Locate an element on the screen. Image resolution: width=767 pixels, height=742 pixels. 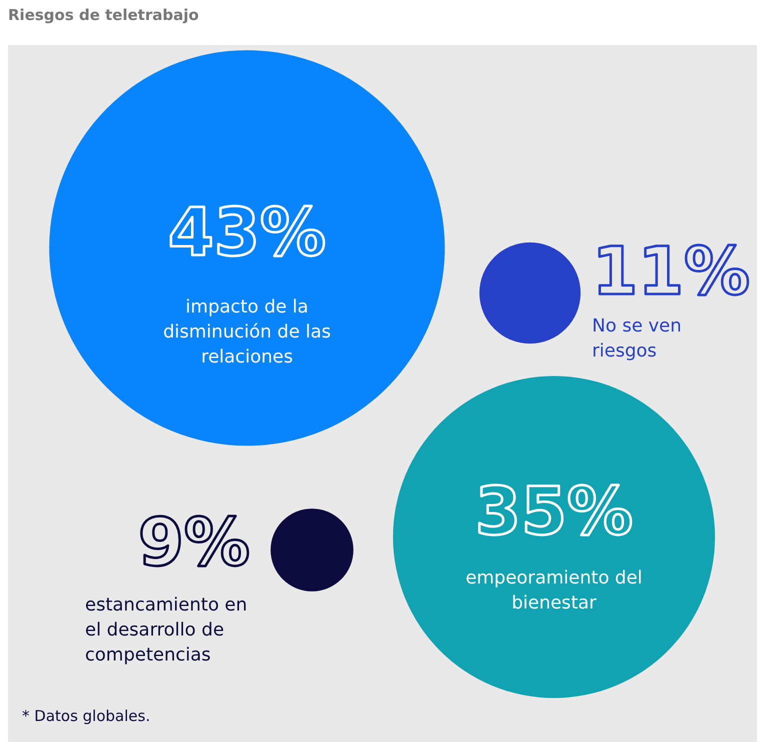
data-label: 9% is located at coordinates (194, 543).